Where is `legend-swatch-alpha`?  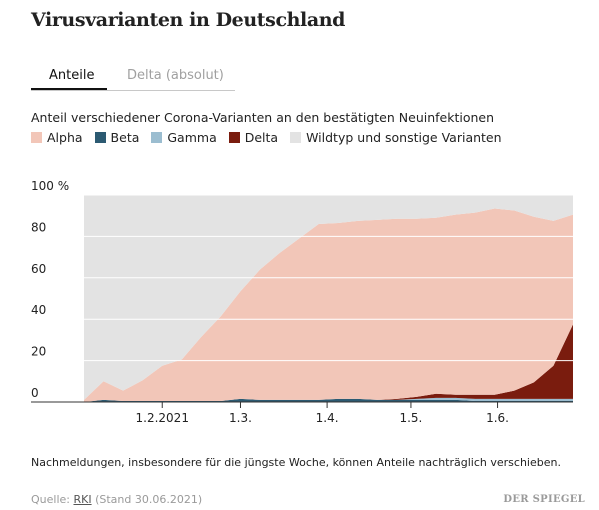 legend-swatch-alpha is located at coordinates (36, 137).